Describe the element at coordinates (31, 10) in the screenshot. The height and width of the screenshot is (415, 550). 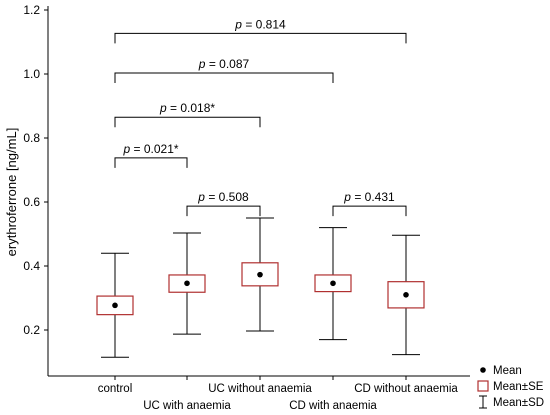
I see `y-tick-label: 1.2` at that location.